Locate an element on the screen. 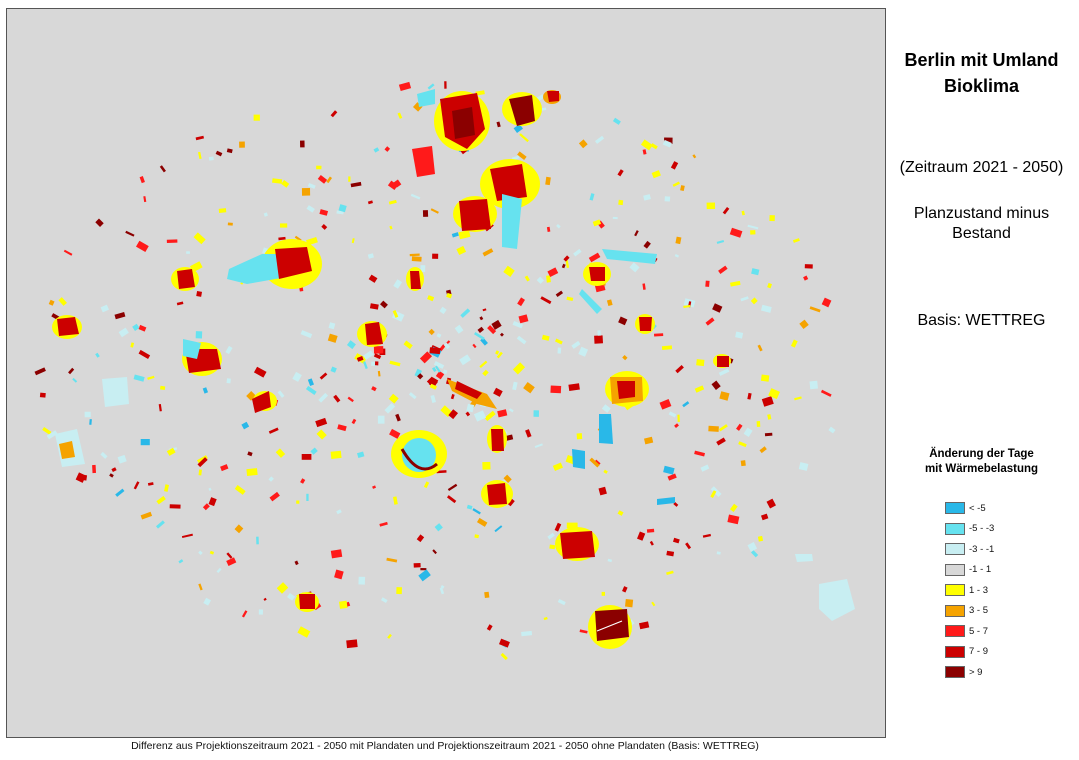 The image size is (1079, 760). legend-item: -5 - -3 is located at coordinates (969, 529).